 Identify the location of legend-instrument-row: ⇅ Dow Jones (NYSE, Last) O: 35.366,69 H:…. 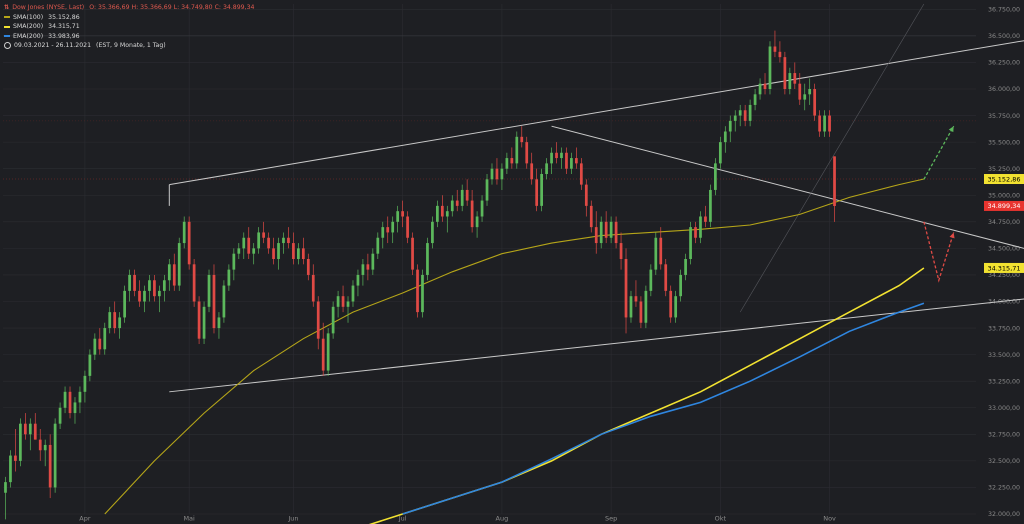
(129, 8).